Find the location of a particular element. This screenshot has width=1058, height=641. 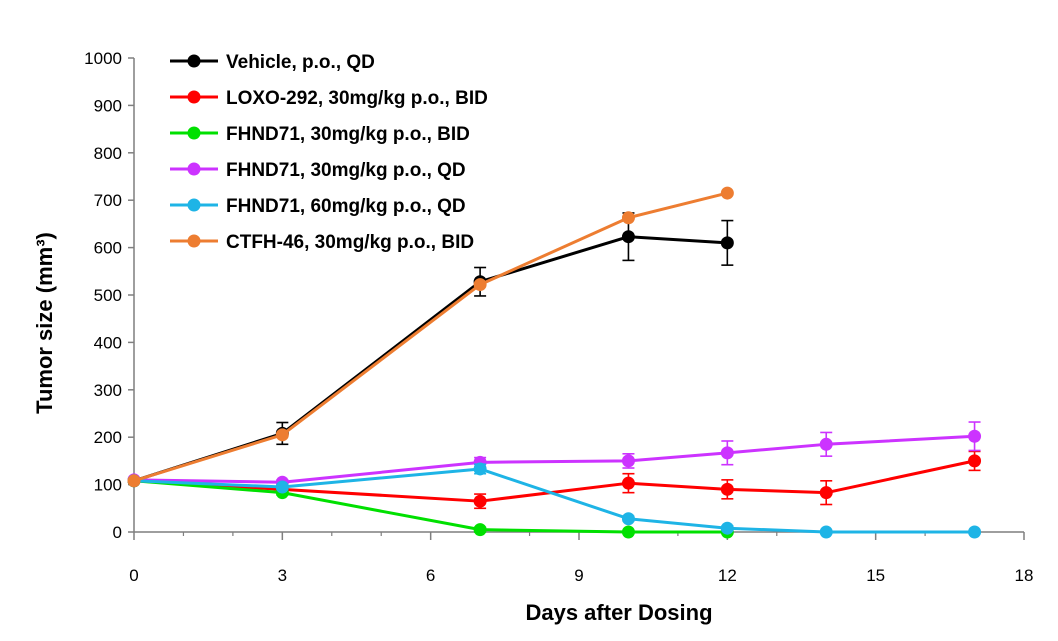

legend-label: LOXO-292, 30mg/kg p.o., BID is located at coordinates (357, 98).